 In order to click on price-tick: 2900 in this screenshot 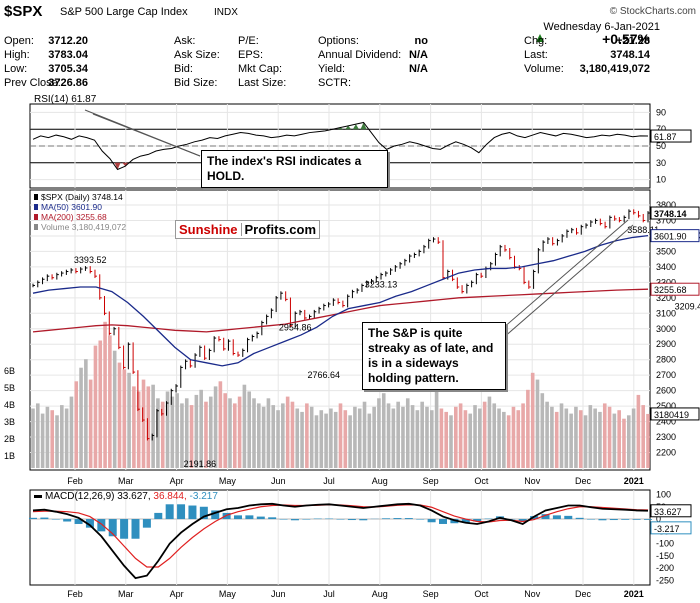, I will do `click(666, 344)`.